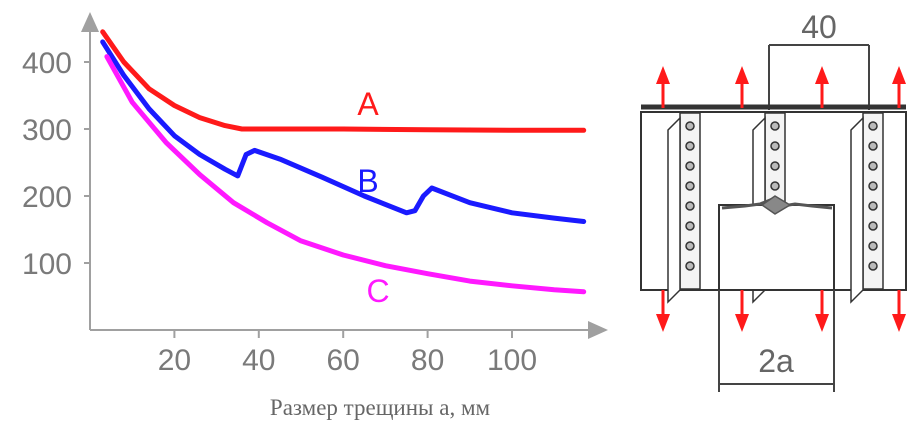 The width and height of the screenshot is (916, 425). I want to click on stiffeners, so click(775, 208).